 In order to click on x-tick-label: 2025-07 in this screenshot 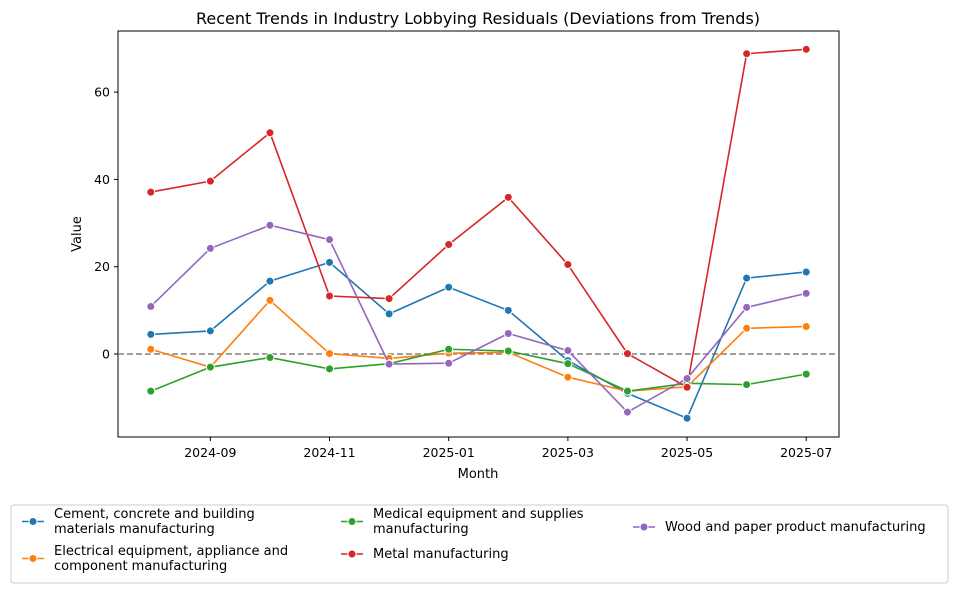, I will do `click(806, 452)`.